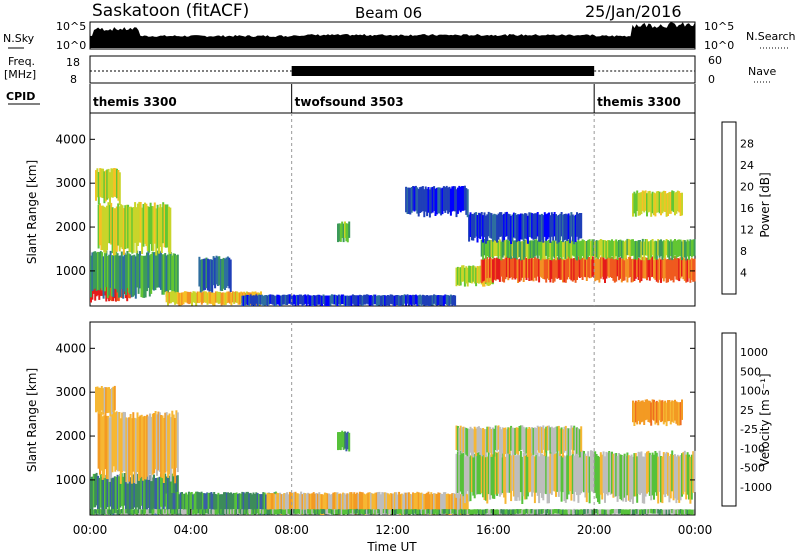  I want to click on nave-tick-high: 60, so click(715, 60).